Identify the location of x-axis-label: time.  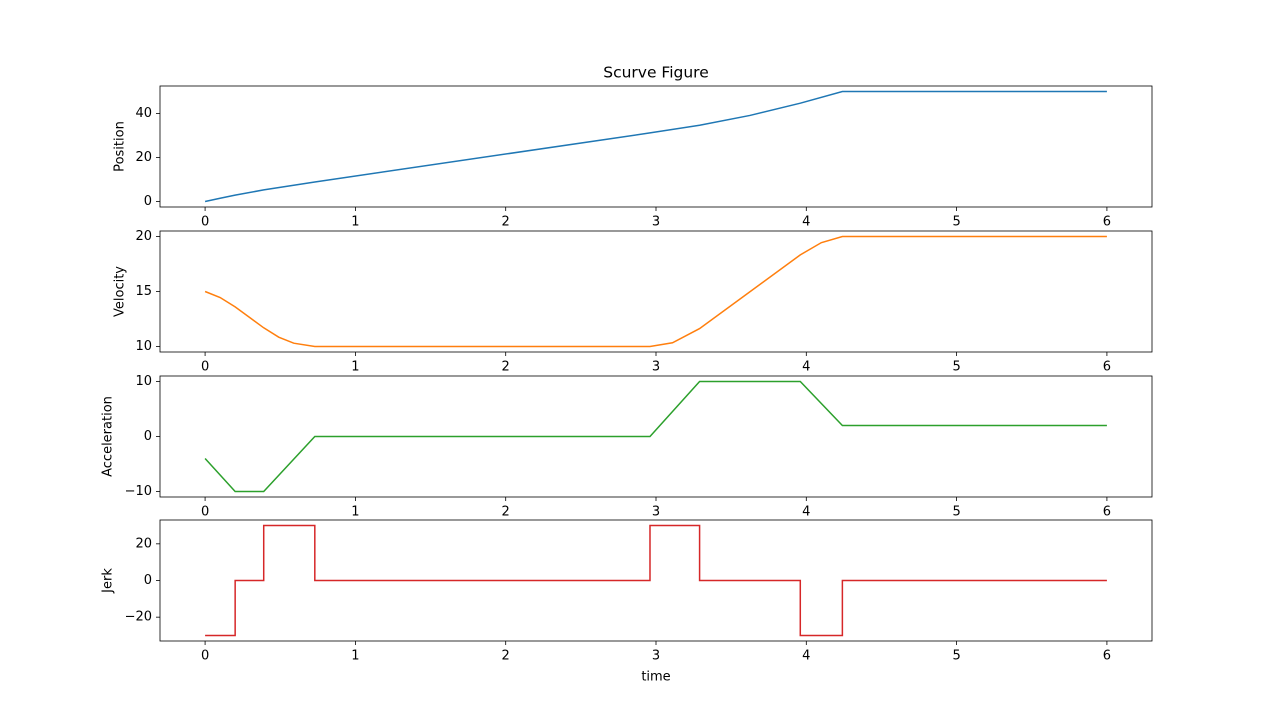
(655, 677).